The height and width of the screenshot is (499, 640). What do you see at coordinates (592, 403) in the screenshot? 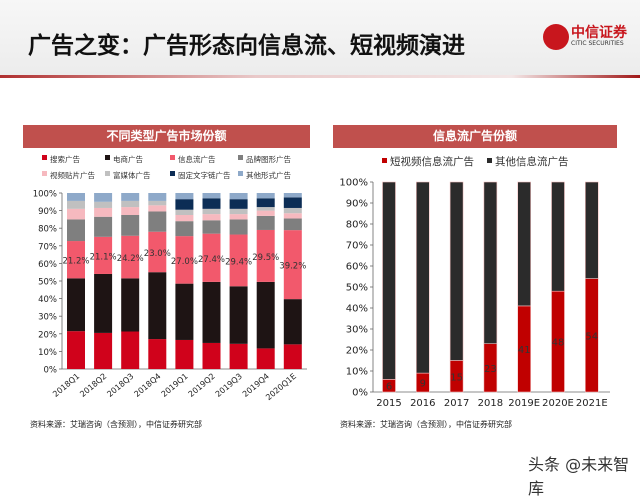
I see `x-tick-label: 2021E` at bounding box center [592, 403].